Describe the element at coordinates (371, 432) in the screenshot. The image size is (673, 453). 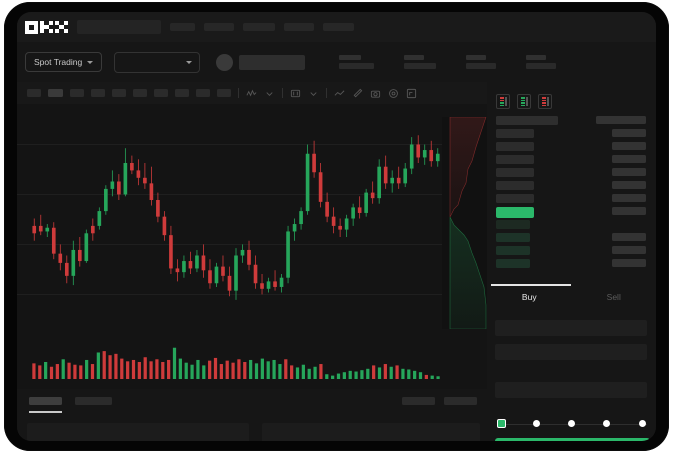
I see `orders-card-right` at that location.